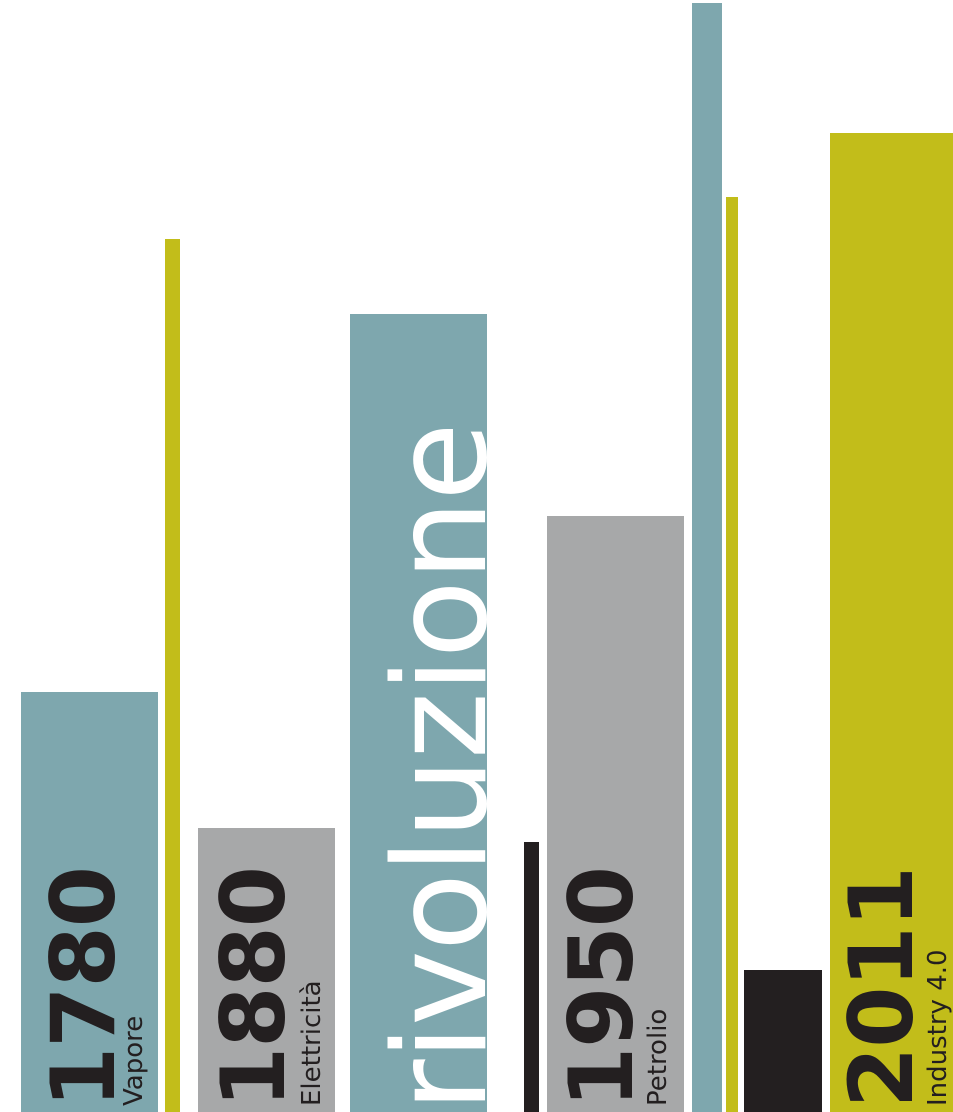  What do you see at coordinates (441, 767) in the screenshot?
I see `rivoluzione-word: rivoluzione` at bounding box center [441, 767].